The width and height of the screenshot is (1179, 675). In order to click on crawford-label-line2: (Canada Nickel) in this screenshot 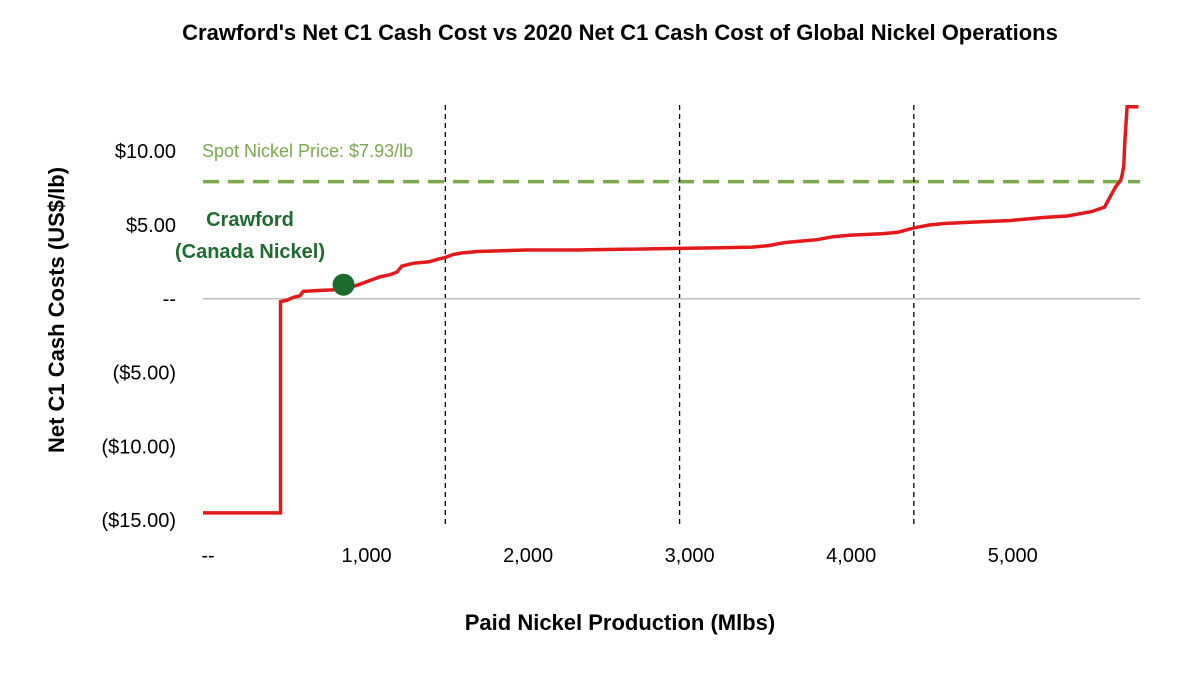, I will do `click(250, 252)`.